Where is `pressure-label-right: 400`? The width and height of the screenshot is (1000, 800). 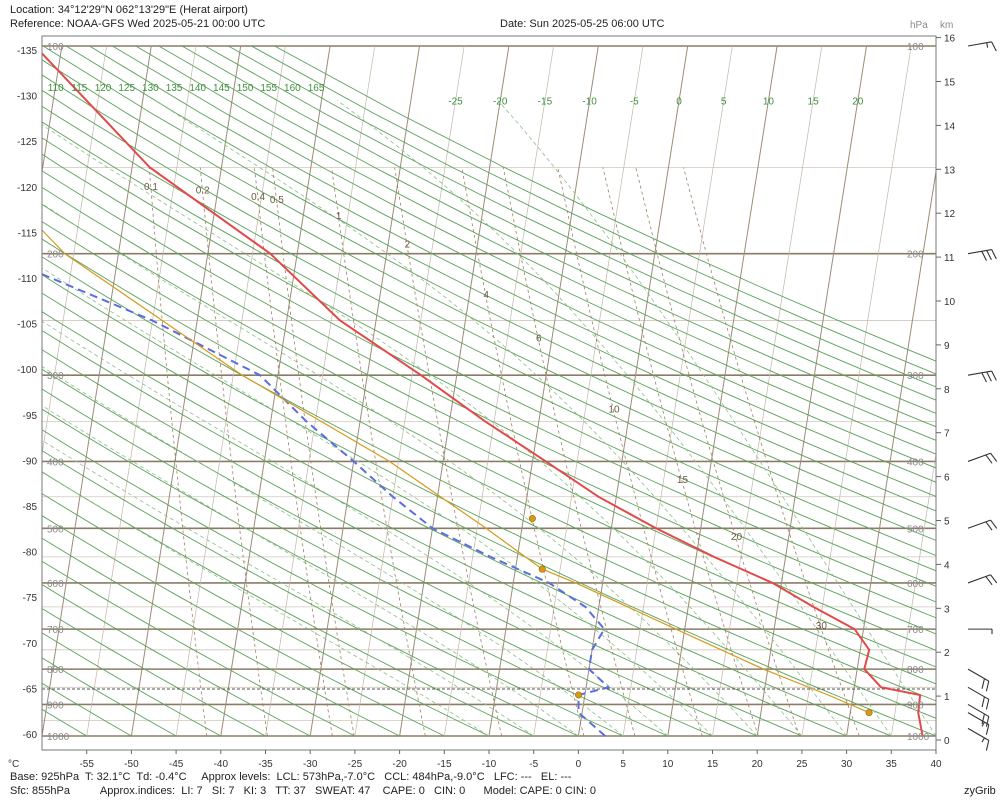
pressure-label-right: 400 is located at coordinates (915, 462).